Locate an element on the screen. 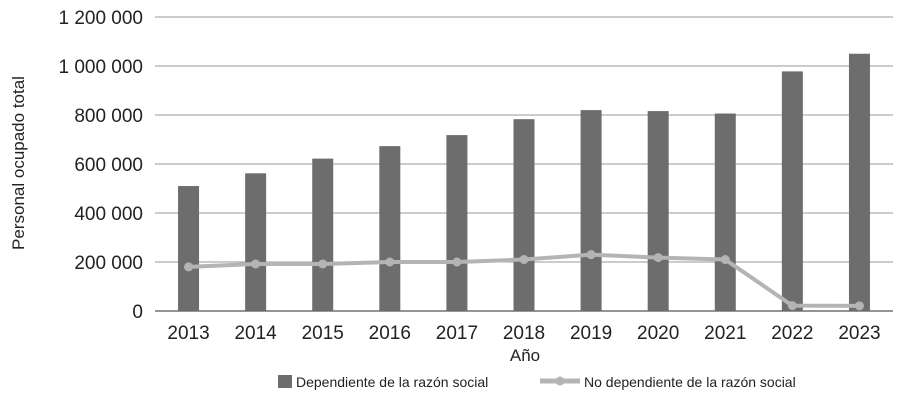 Image resolution: width=907 pixels, height=400 pixels. x-tick-label: 2017 is located at coordinates (457, 333).